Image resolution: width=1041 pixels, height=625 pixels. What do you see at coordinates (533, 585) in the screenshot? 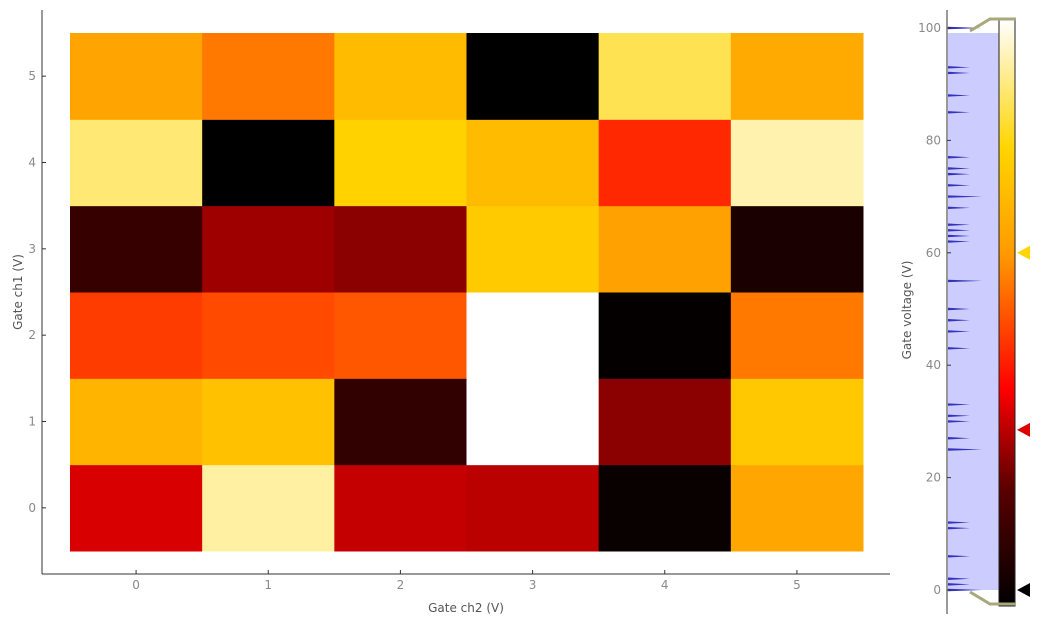
I see `x-tick-label: 3` at bounding box center [533, 585].